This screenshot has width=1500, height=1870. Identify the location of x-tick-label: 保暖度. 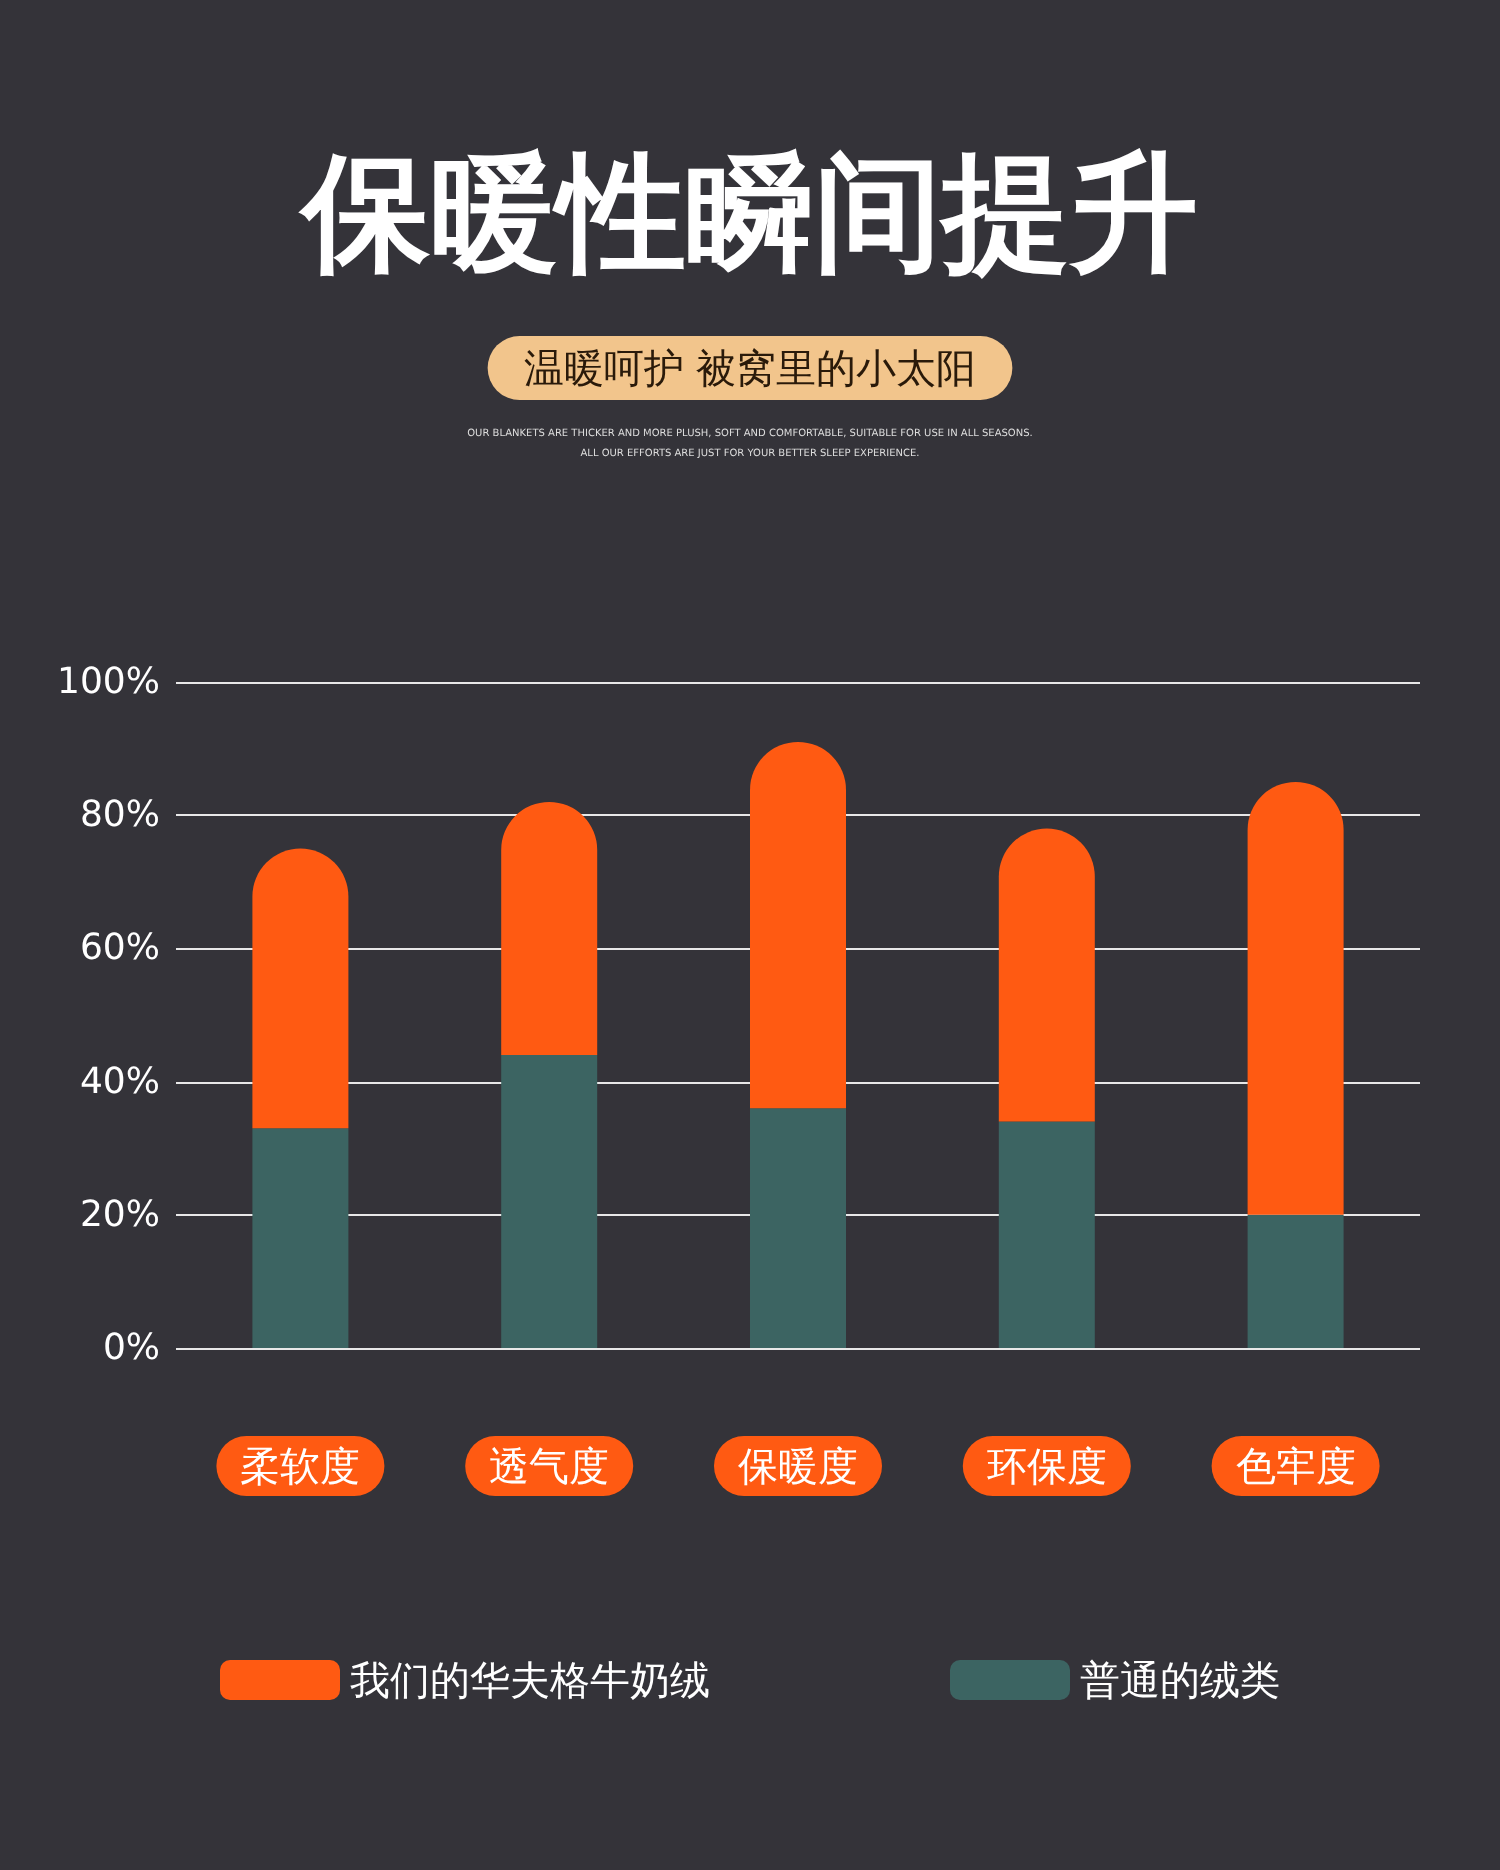
(798, 1466).